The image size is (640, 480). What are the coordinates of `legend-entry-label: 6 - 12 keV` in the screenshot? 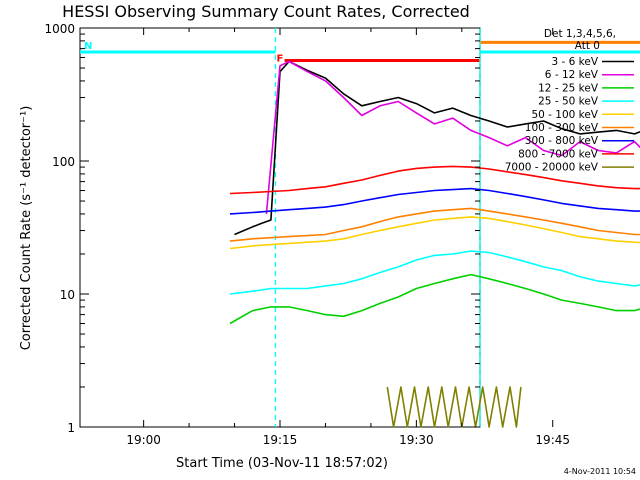 It's located at (572, 75).